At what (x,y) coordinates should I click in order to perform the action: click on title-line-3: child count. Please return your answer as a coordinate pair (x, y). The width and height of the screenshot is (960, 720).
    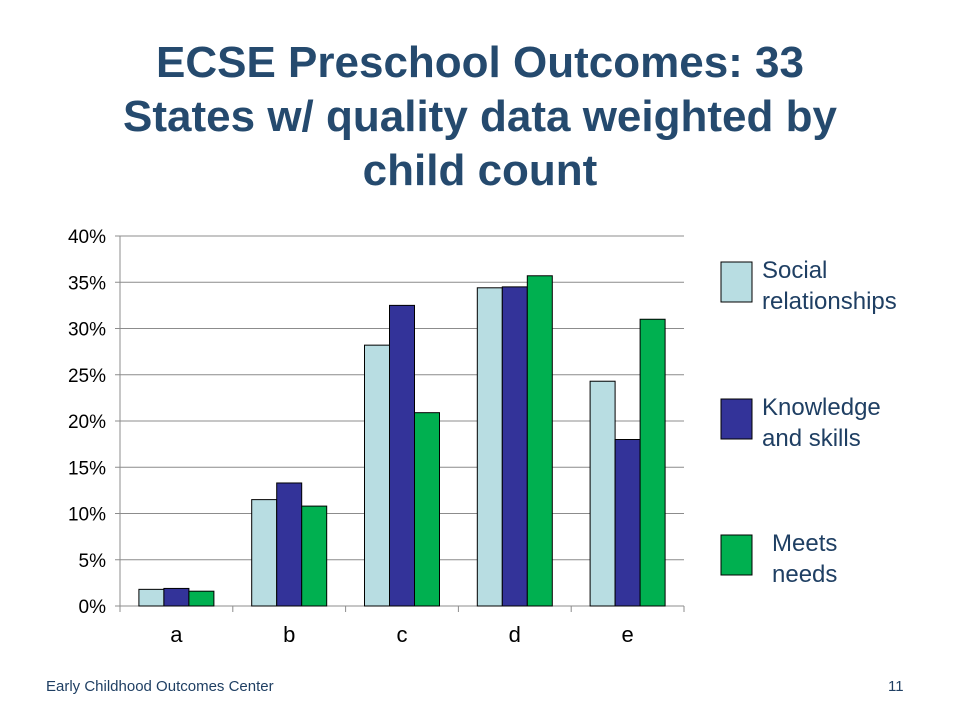
    Looking at the image, I should click on (480, 170).